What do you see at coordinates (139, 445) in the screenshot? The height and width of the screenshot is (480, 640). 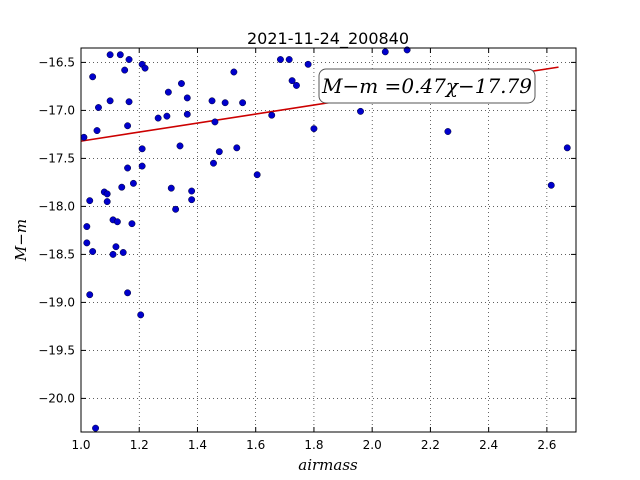 I see `x-tick-label: 1.2` at bounding box center [139, 445].